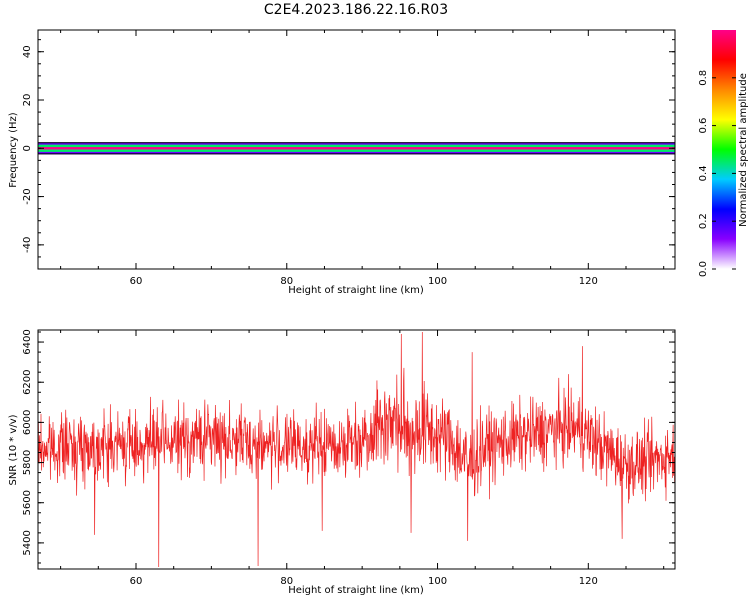 Image resolution: width=750 pixels, height=600 pixels. I want to click on y-tick-label: 5600, so click(27, 502).